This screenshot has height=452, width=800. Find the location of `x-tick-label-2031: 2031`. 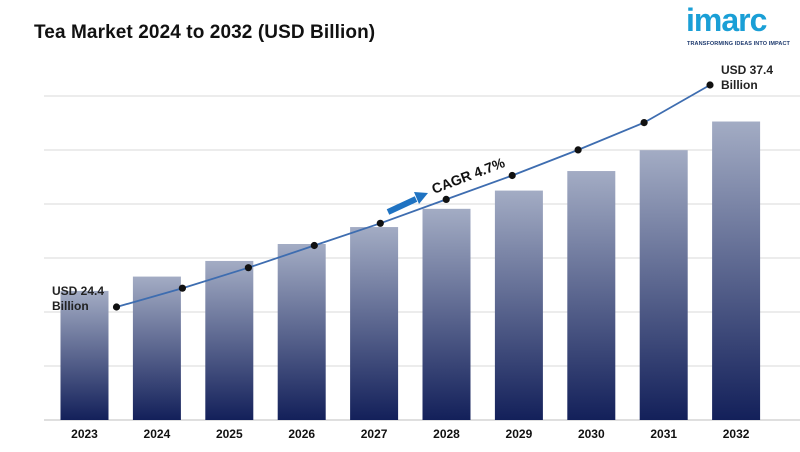

x-tick-label-2031: 2031 is located at coordinates (663, 434).